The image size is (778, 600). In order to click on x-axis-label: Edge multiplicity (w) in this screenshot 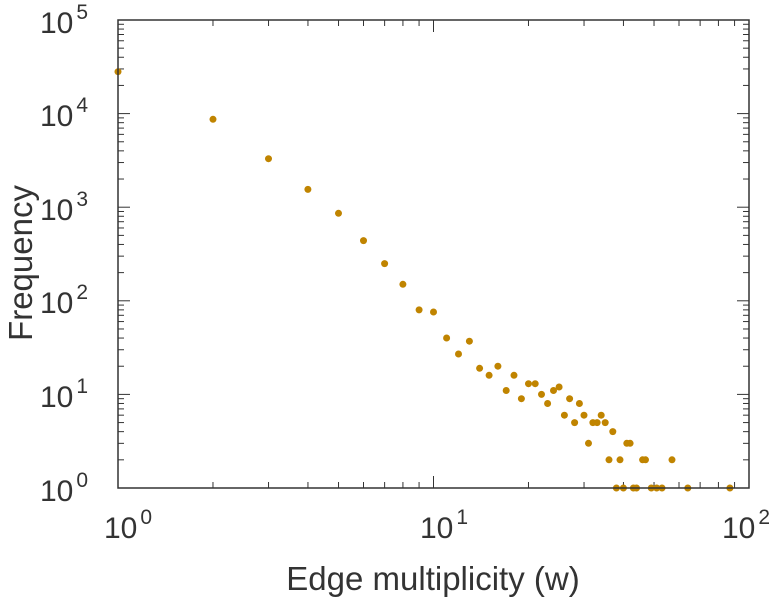, I will do `click(432, 578)`.